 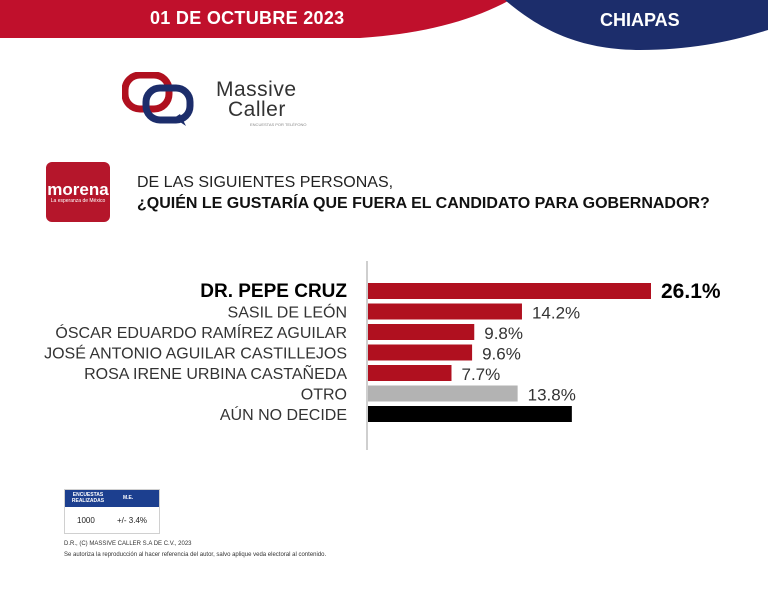 What do you see at coordinates (480, 374) in the screenshot?
I see `value-label: 7.7%` at bounding box center [480, 374].